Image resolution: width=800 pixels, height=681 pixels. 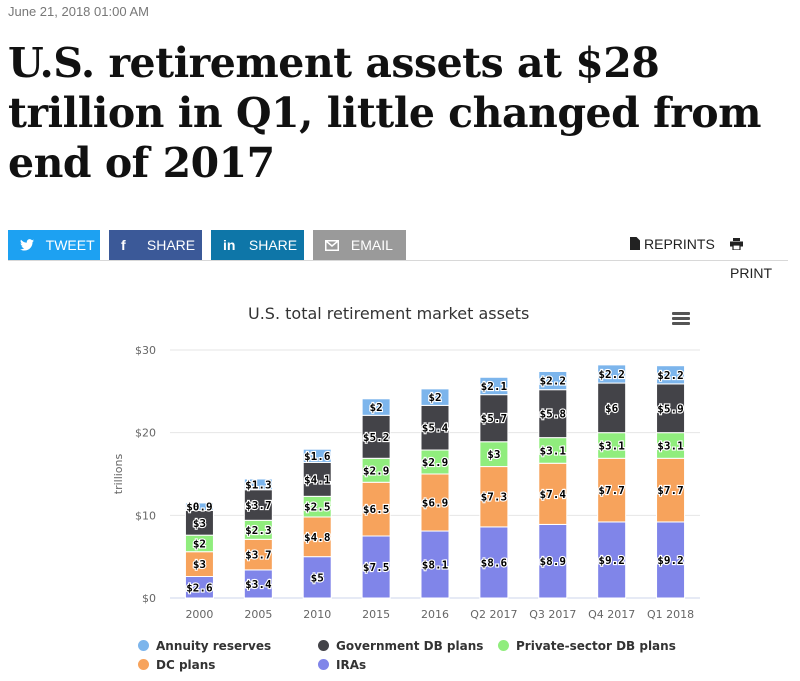 I want to click on data-label: $2.5, so click(x=317, y=507).